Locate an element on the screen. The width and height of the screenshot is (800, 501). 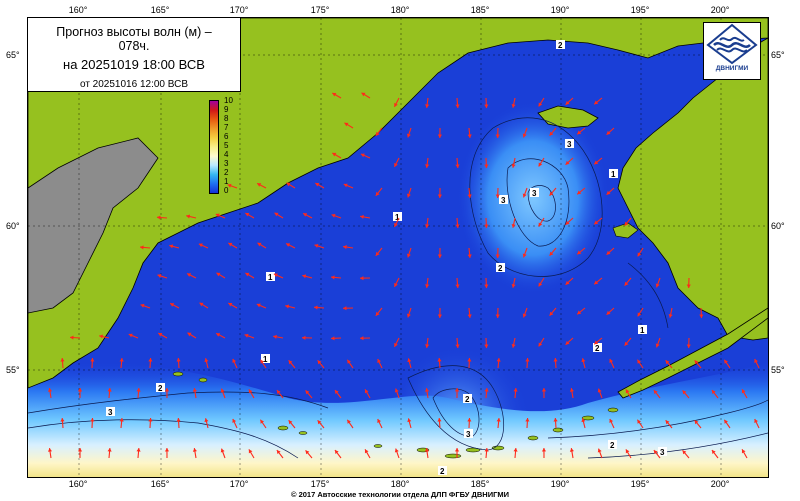
lon-label-bottom: 200° is located at coordinates (720, 484).